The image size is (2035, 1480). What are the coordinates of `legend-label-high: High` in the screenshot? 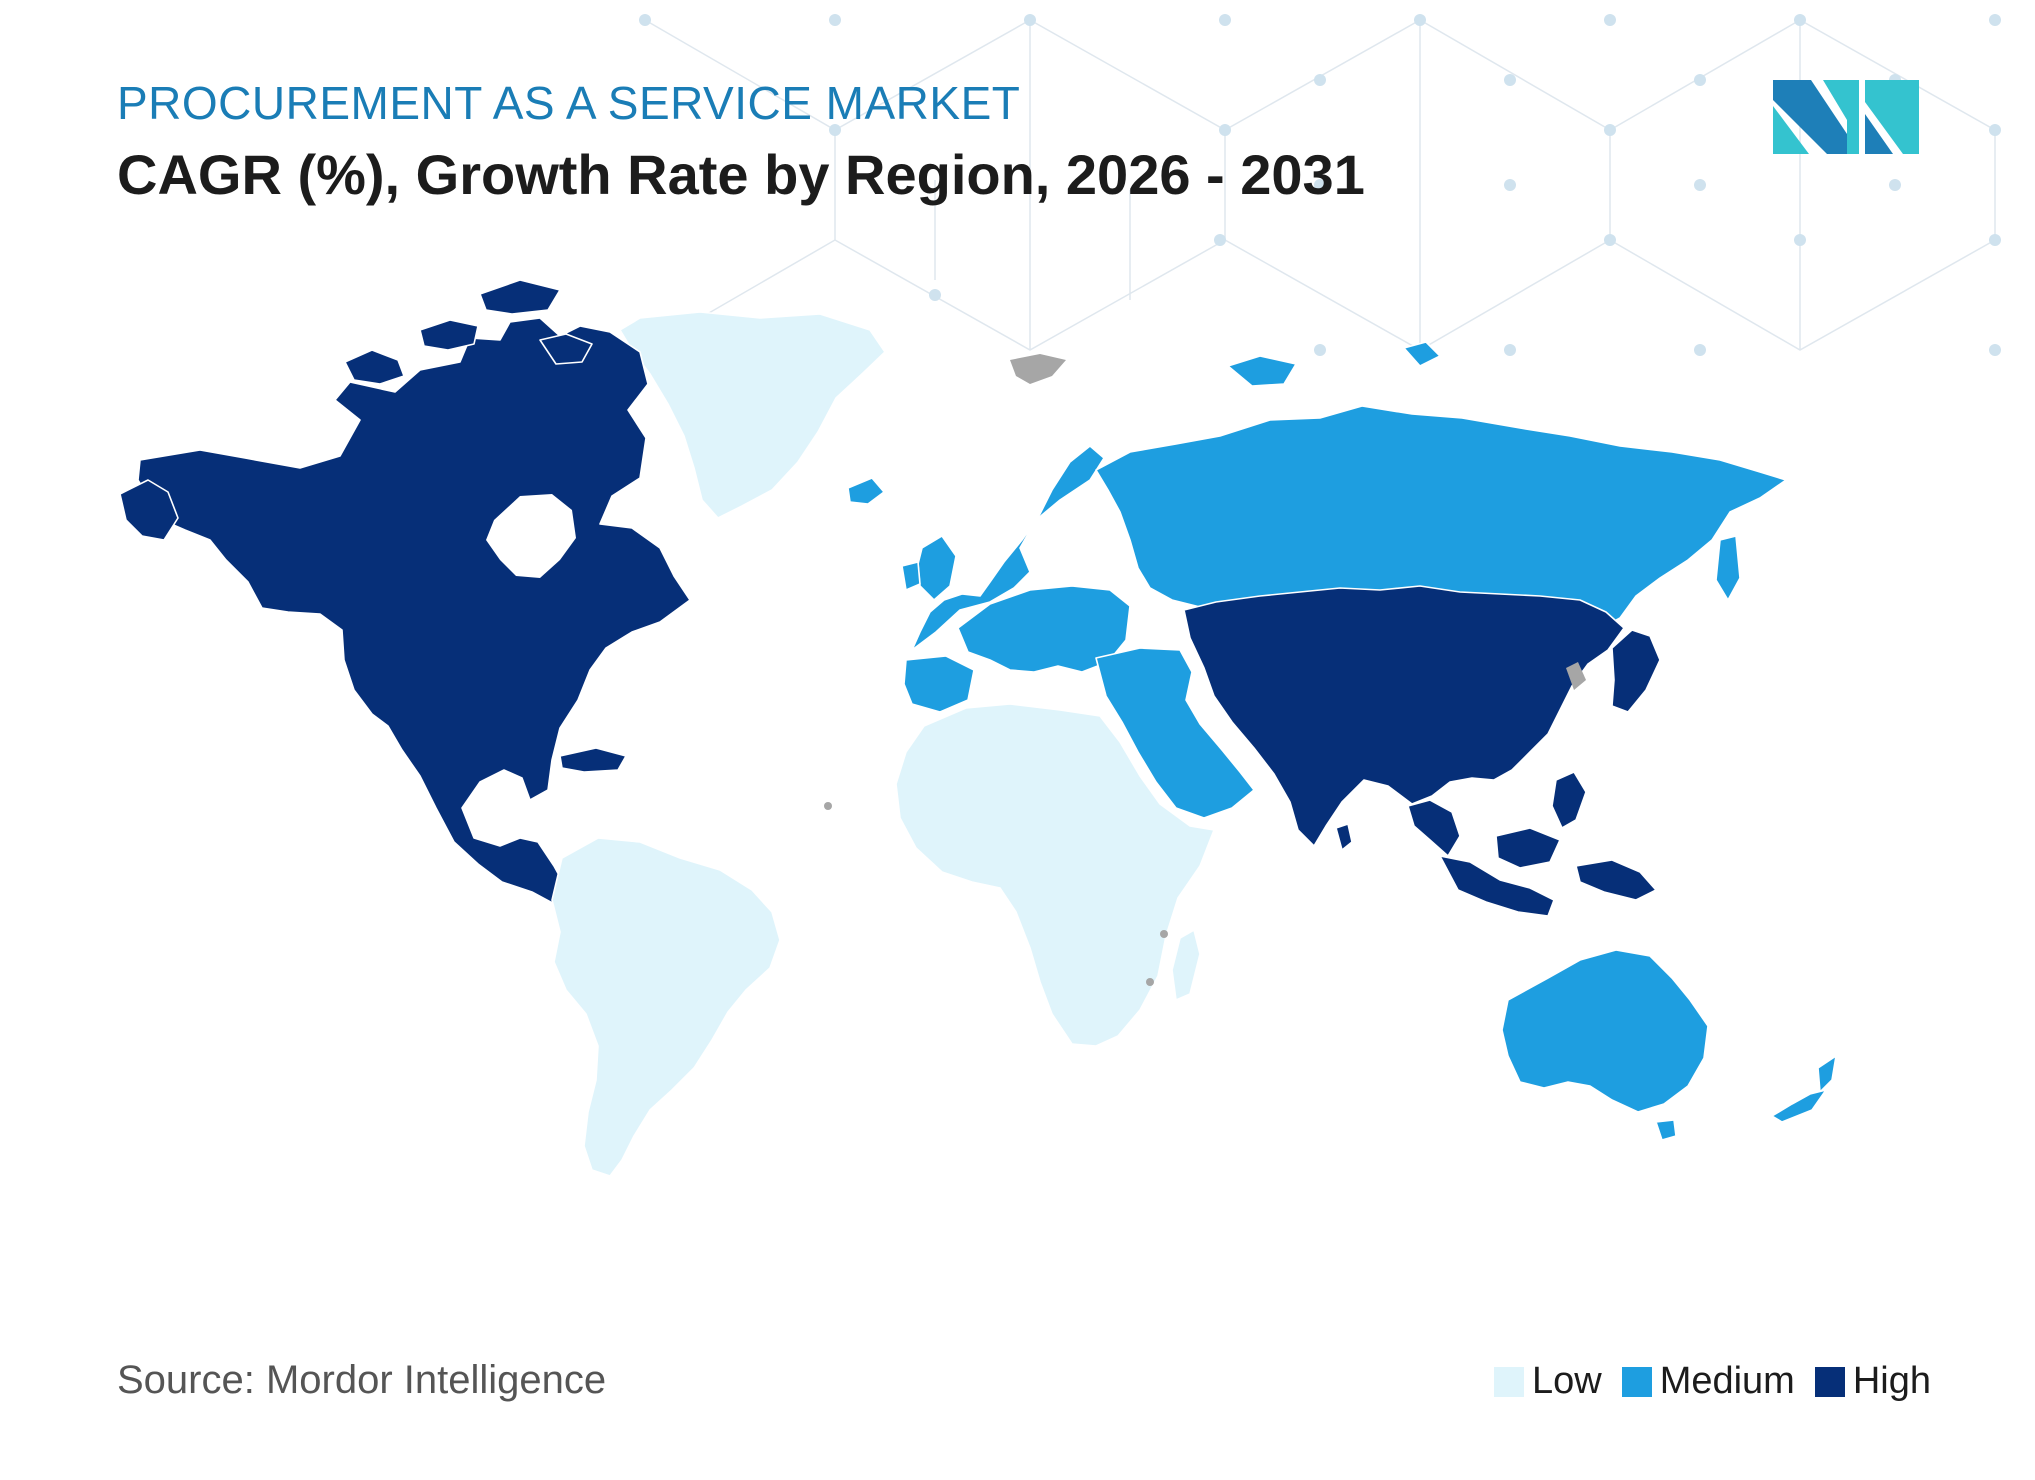 It's located at (1891, 1381).